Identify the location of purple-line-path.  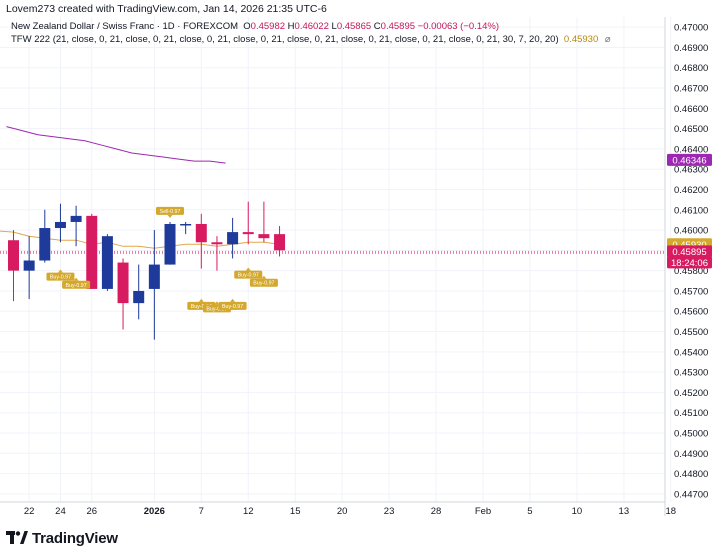
(116, 145).